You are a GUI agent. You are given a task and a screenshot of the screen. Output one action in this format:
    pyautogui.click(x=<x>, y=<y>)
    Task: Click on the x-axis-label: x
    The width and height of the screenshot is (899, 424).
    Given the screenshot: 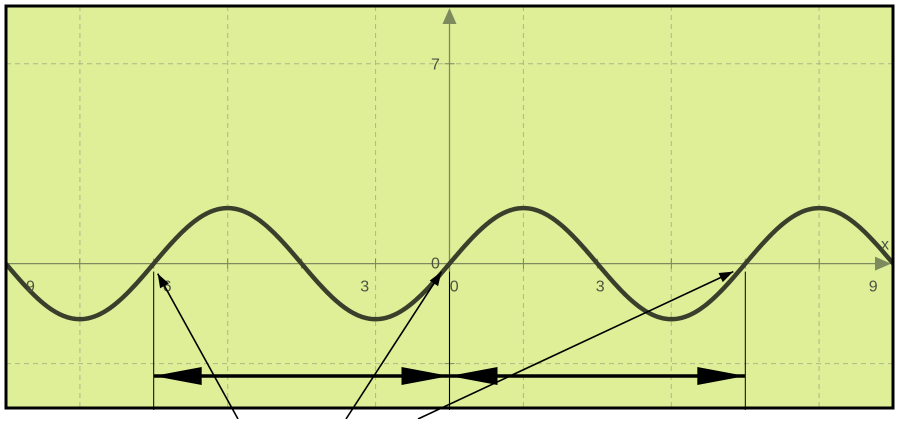 What is the action you would take?
    pyautogui.click(x=885, y=245)
    